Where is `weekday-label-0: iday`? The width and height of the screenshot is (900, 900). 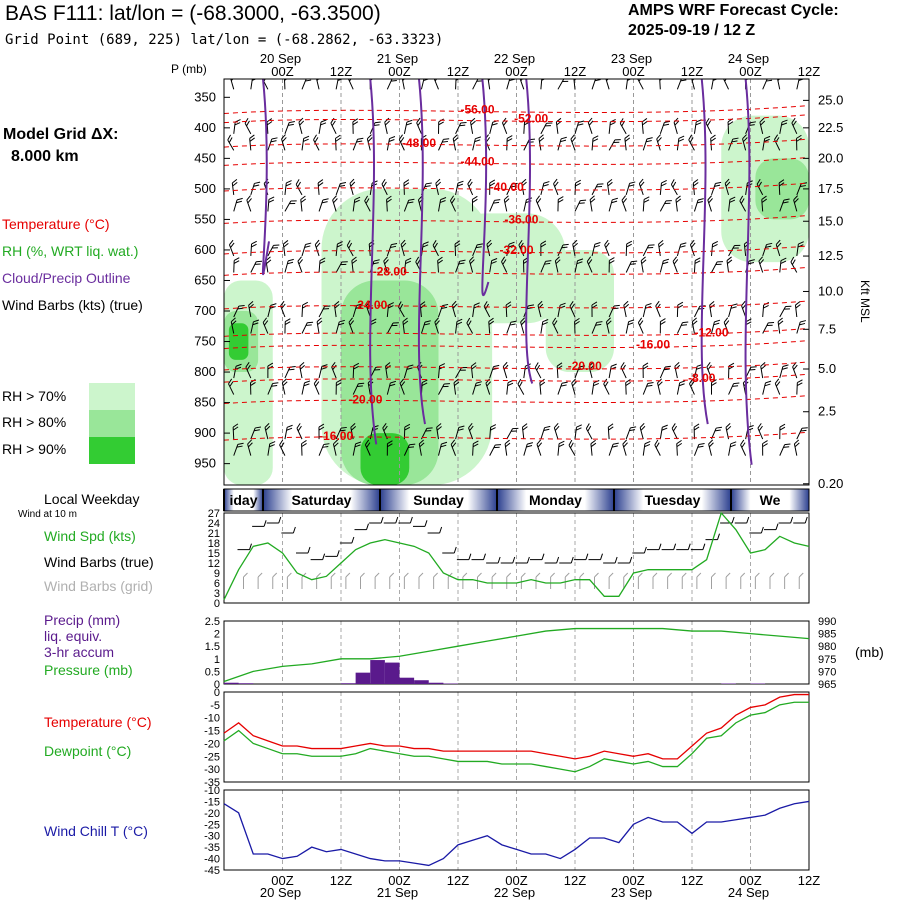
weekday-label-0: iday is located at coordinates (243, 500).